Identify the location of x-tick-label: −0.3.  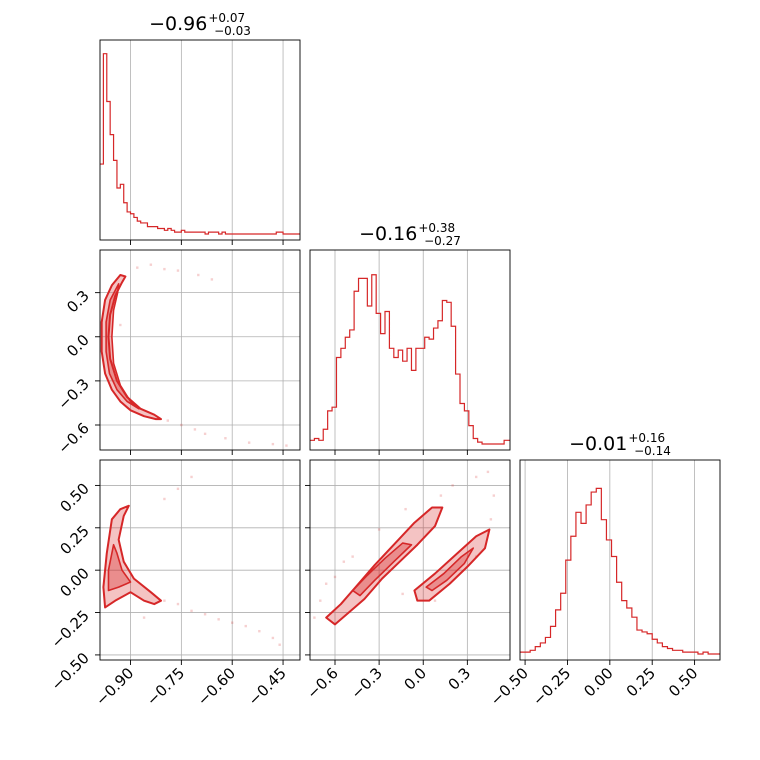
(366, 683).